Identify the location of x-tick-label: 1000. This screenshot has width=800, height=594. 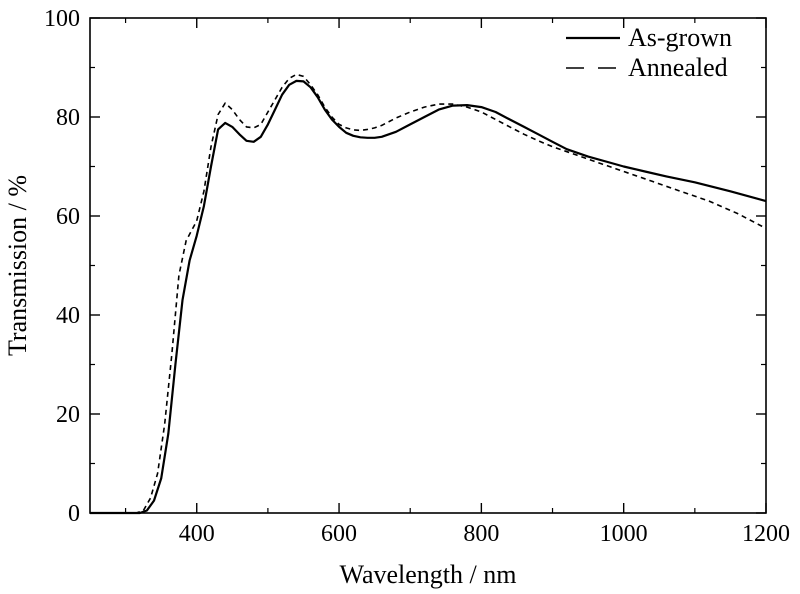
(624, 534).